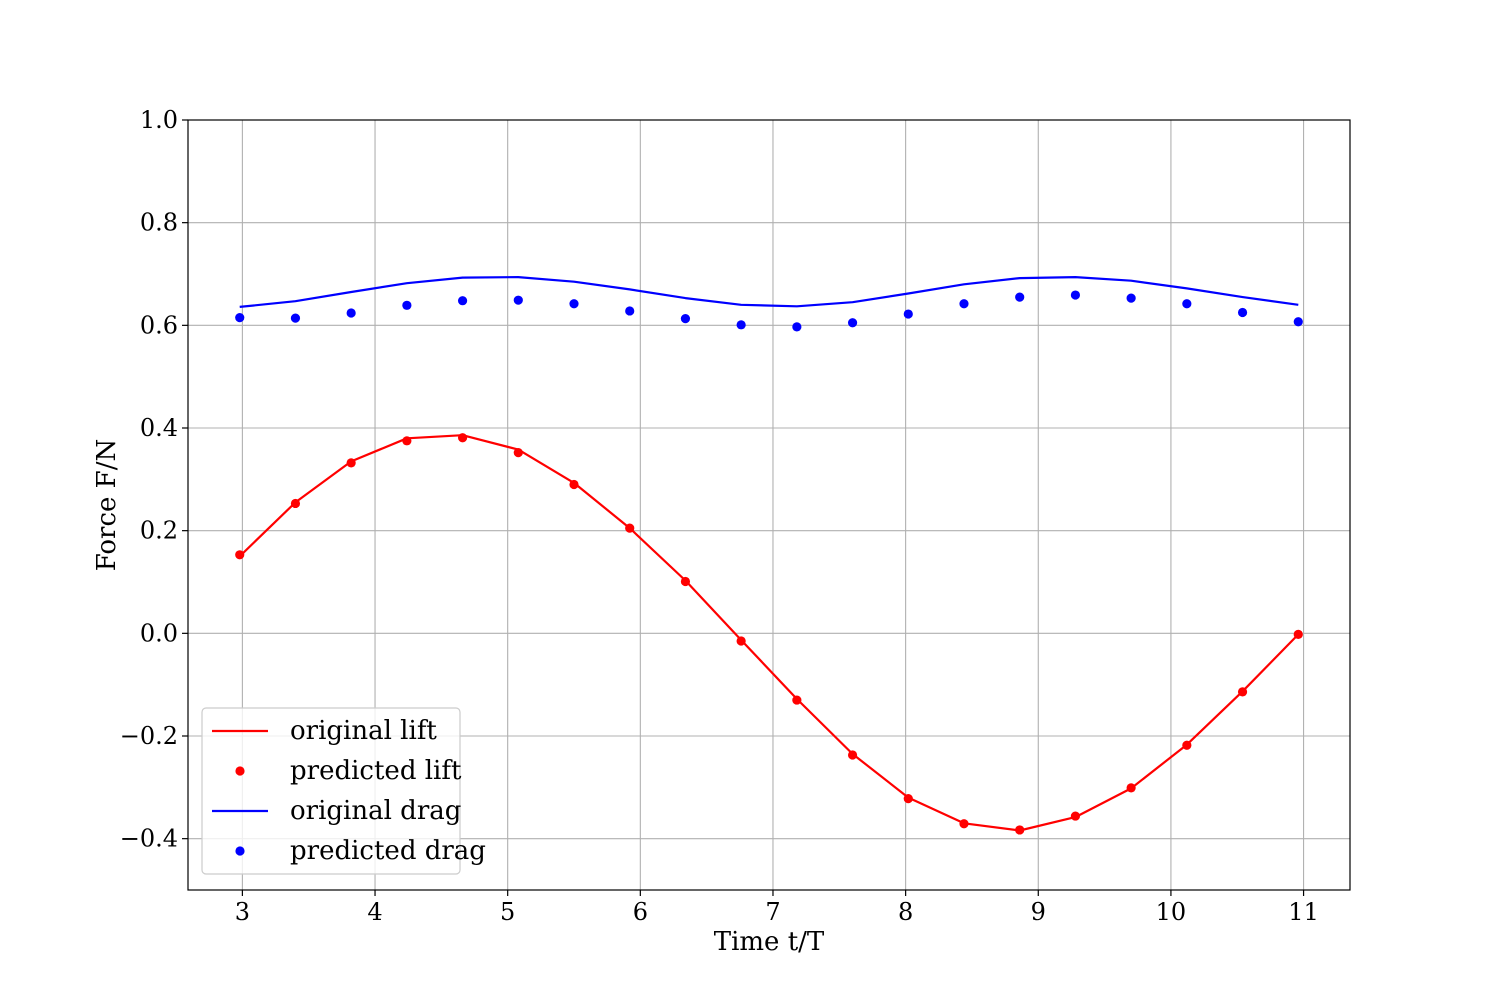  I want to click on y-tick-label: 0.6, so click(159, 325).